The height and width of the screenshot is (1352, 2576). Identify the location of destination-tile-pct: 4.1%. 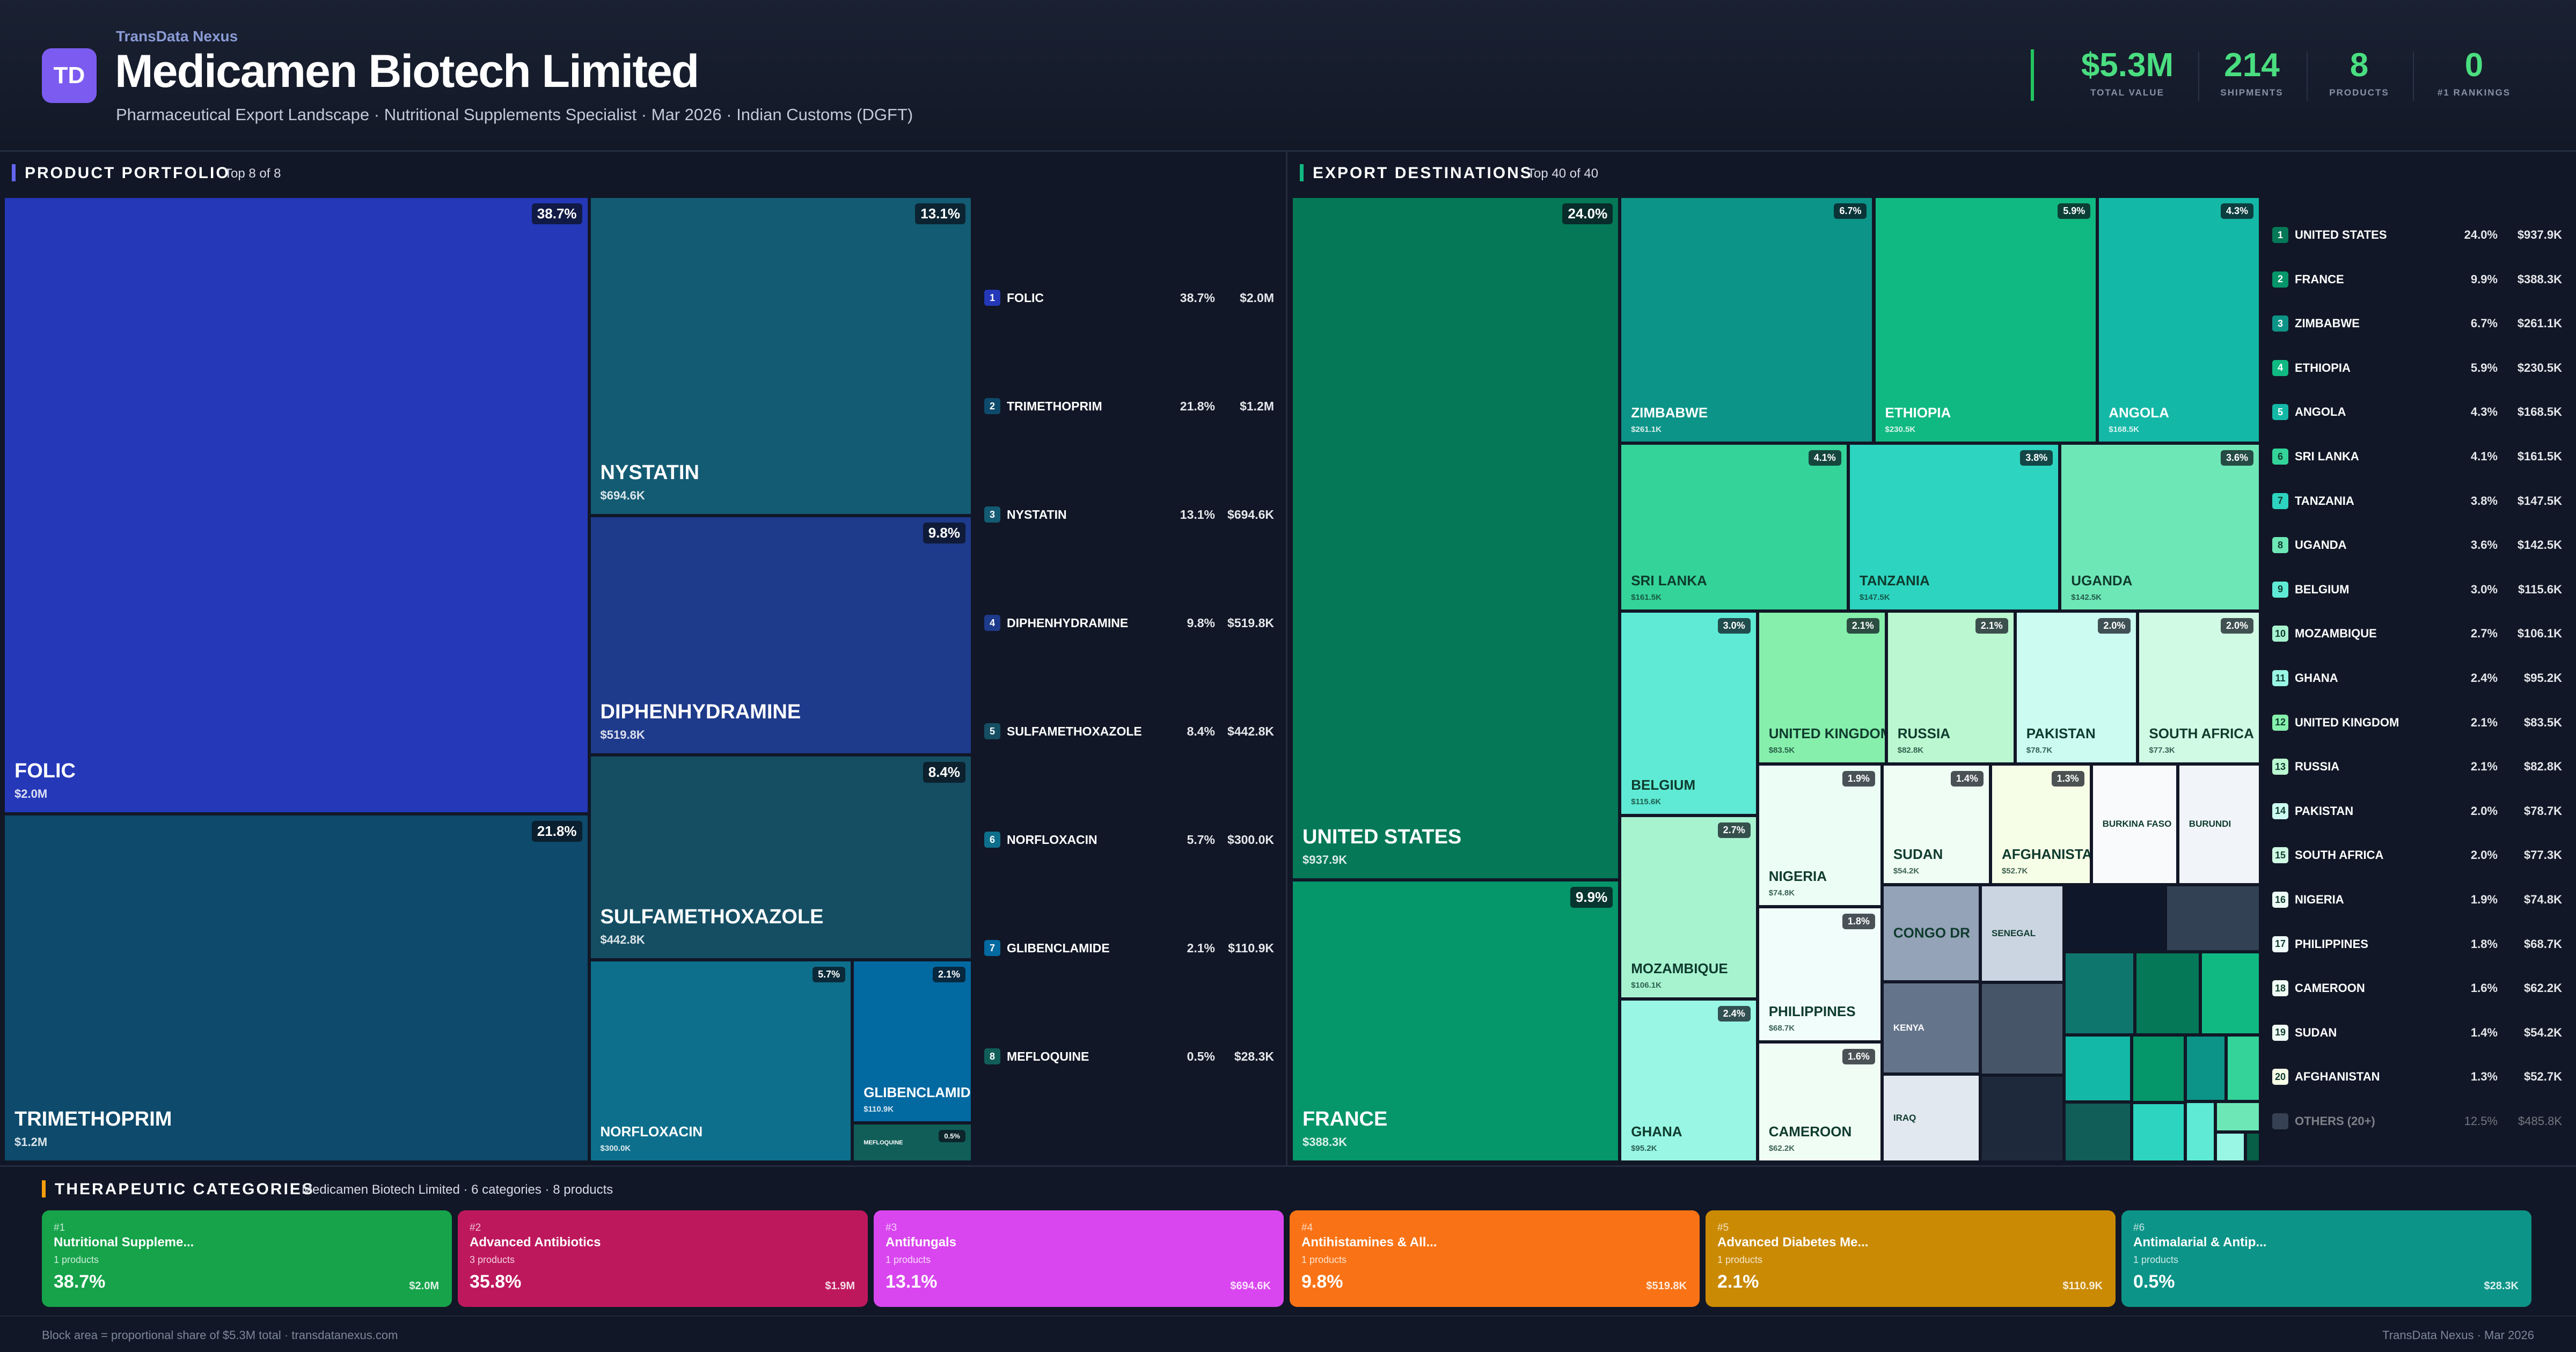
(1824, 458).